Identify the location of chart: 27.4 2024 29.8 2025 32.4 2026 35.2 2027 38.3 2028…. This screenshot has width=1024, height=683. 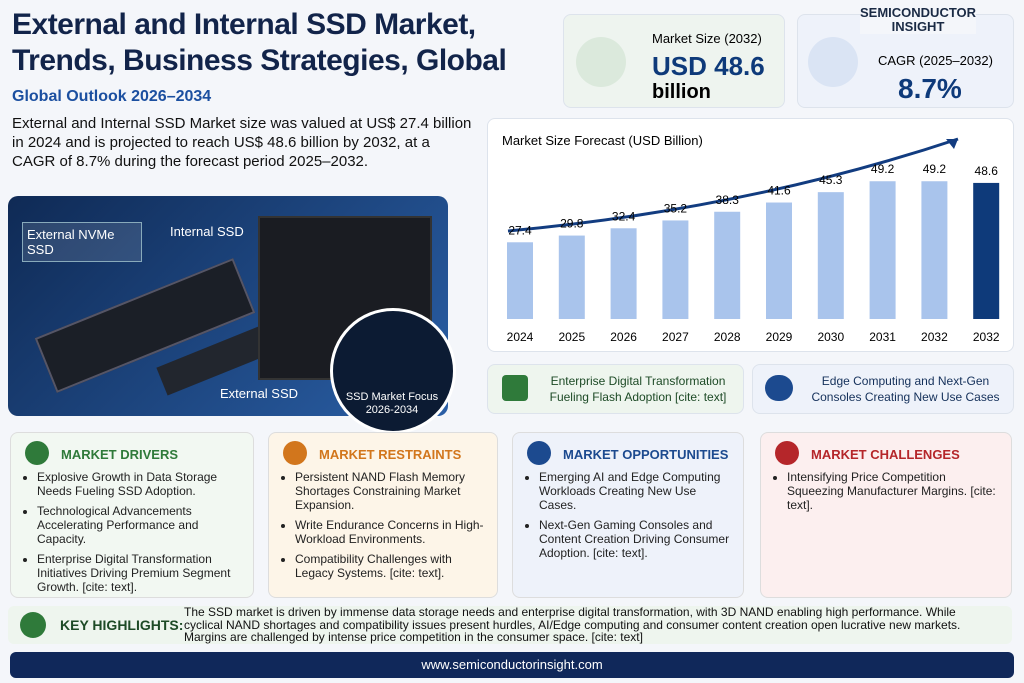
(753, 240).